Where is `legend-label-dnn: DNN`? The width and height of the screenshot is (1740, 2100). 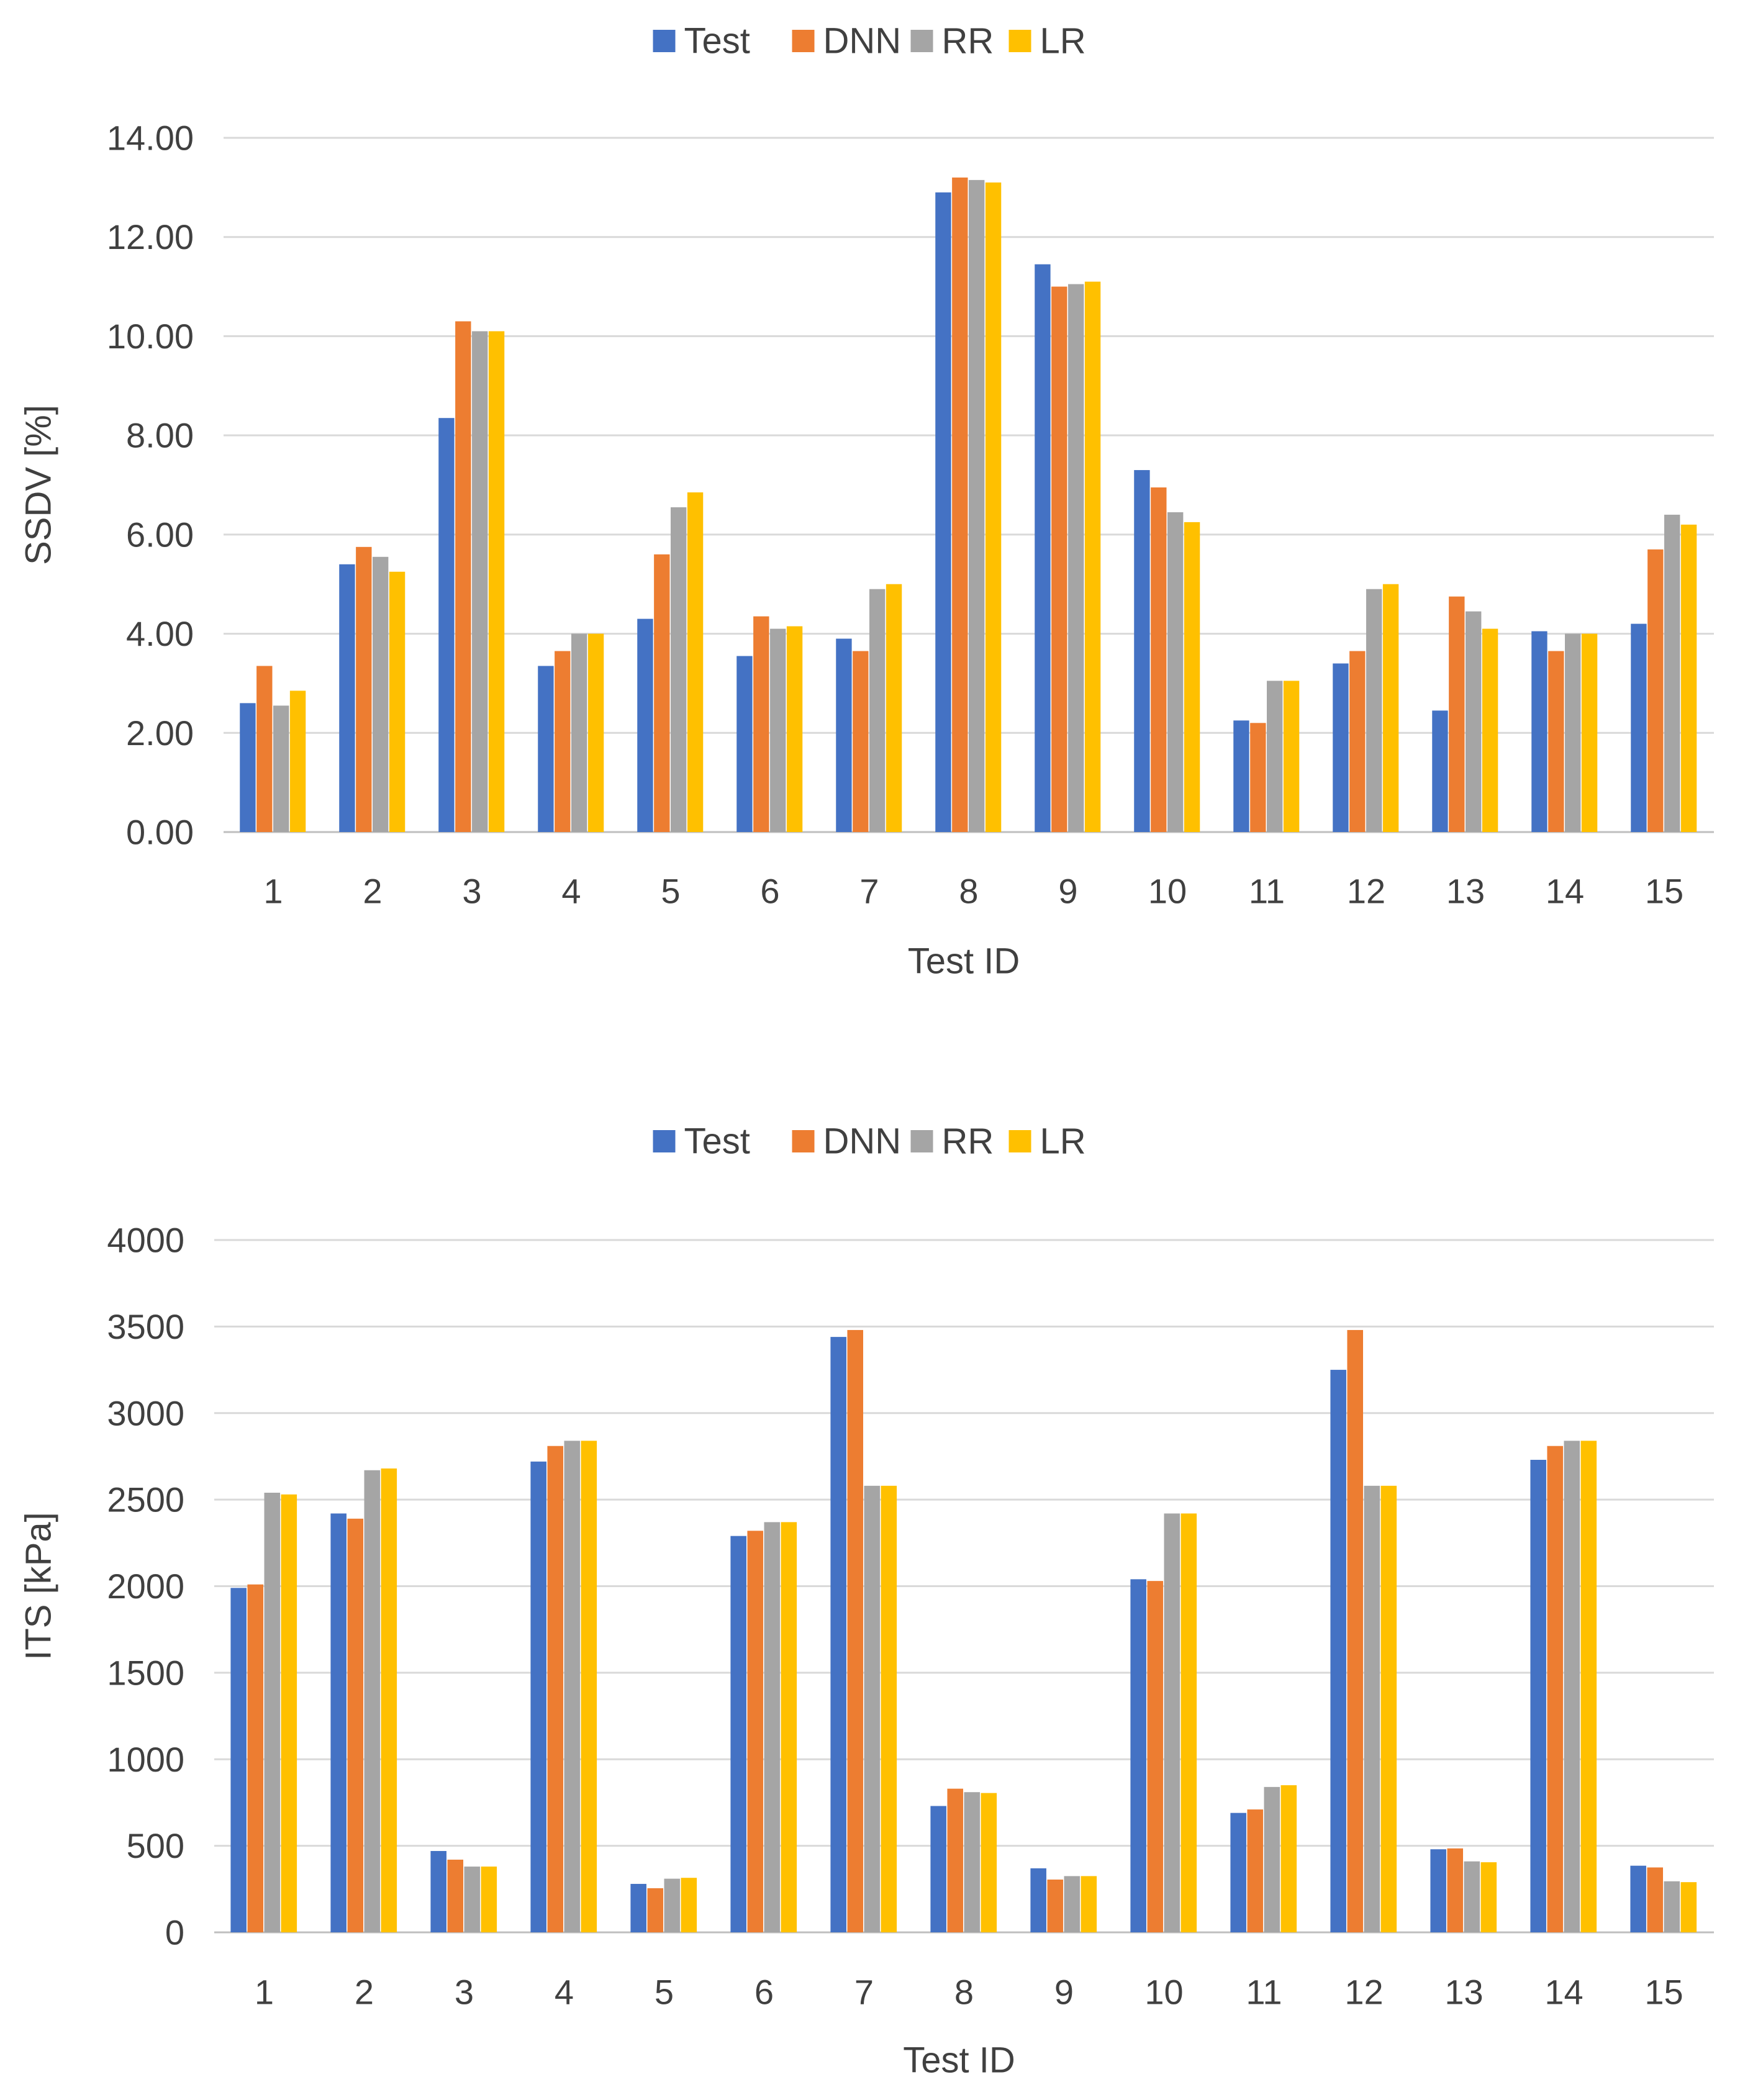
legend-label-dnn: DNN is located at coordinates (863, 41).